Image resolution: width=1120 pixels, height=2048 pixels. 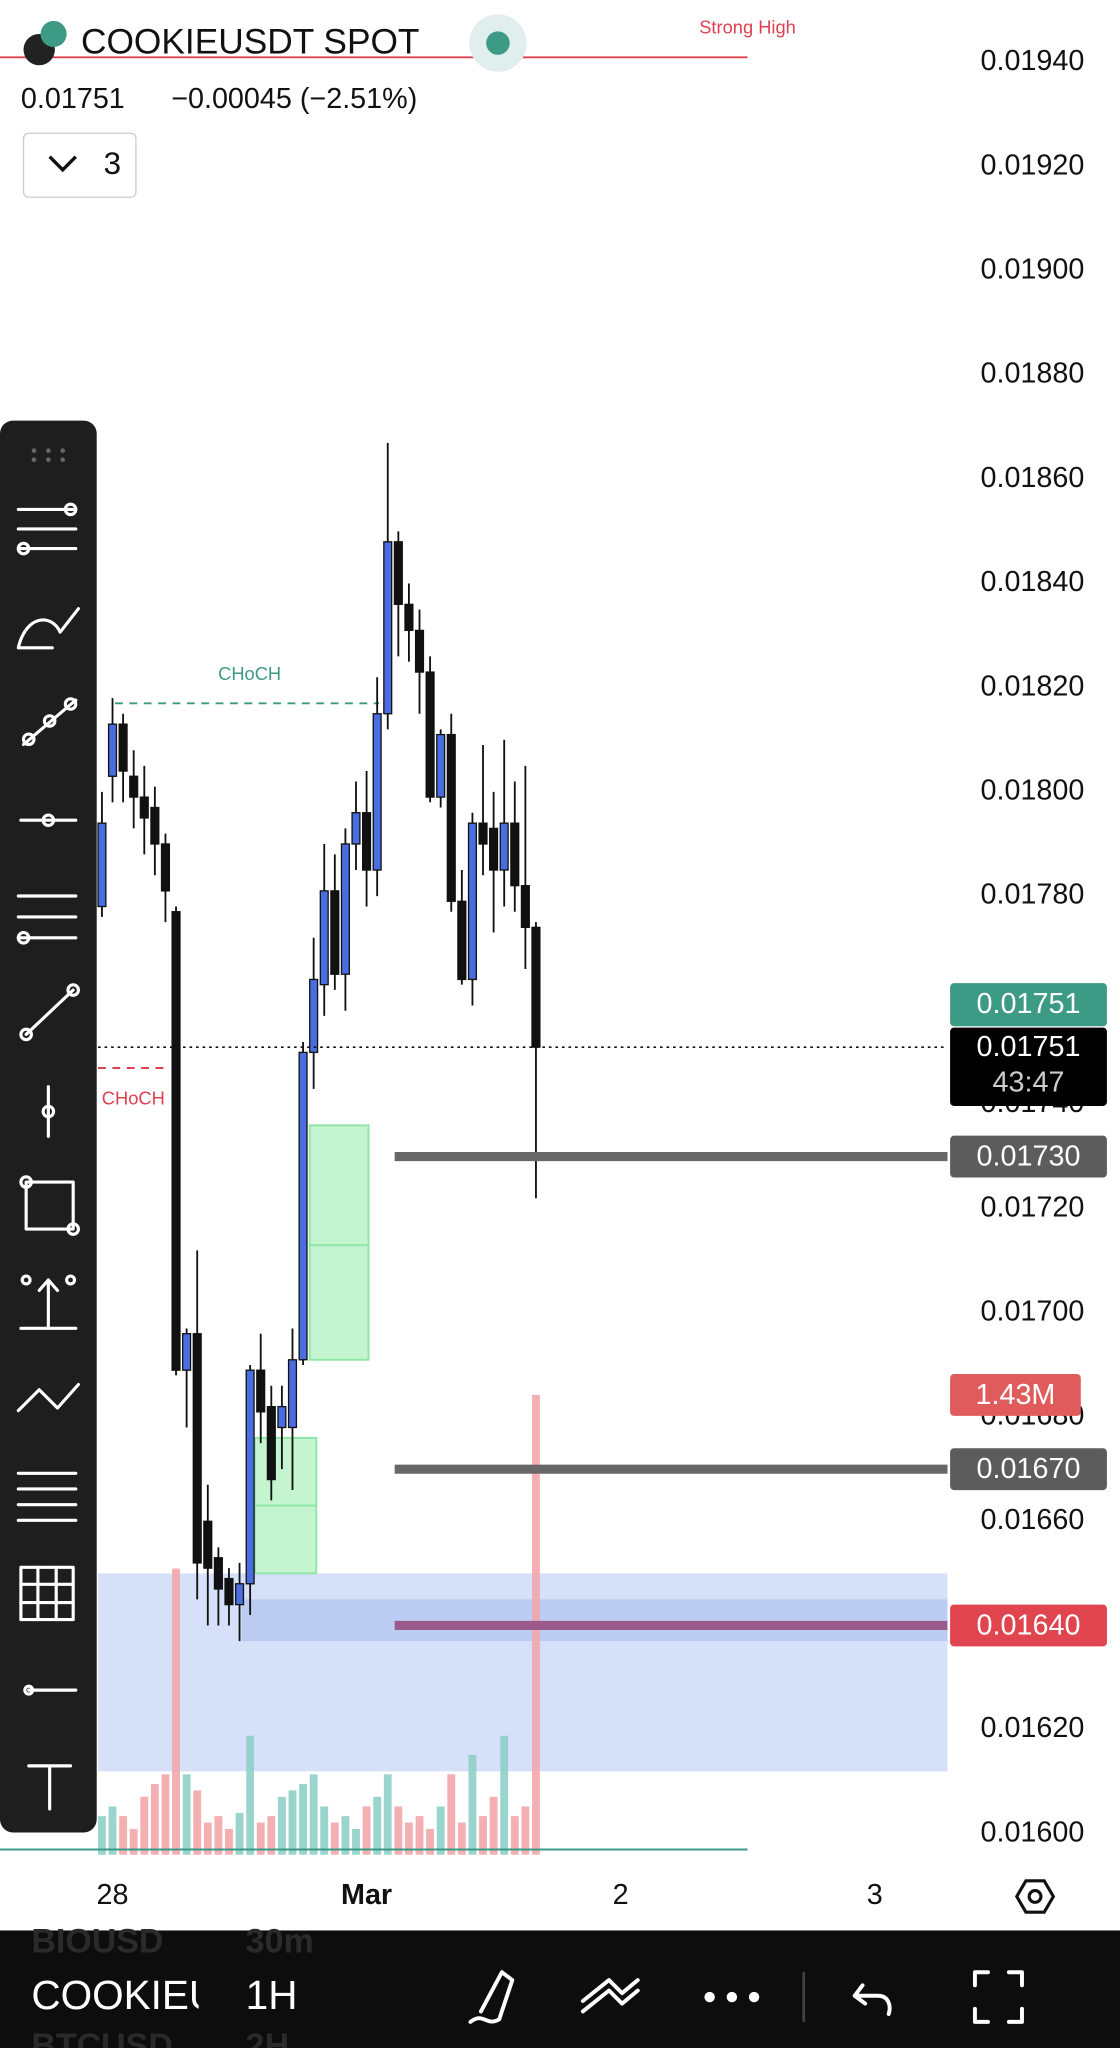 What do you see at coordinates (875, 1895) in the screenshot?
I see `x-tick-label: 3` at bounding box center [875, 1895].